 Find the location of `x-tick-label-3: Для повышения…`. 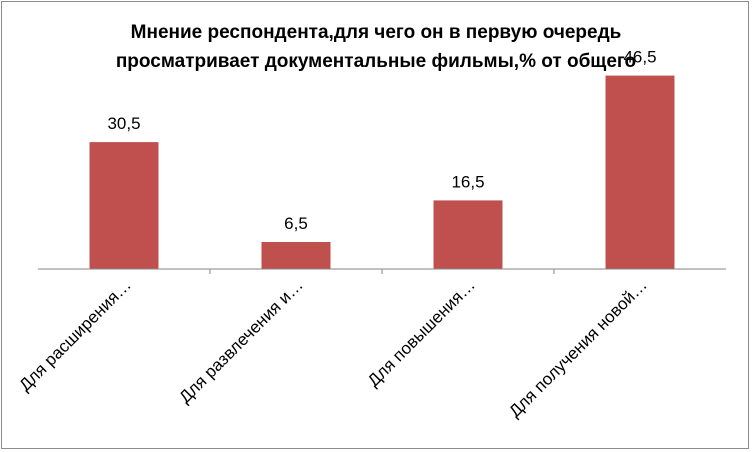

x-tick-label-3: Для повышения… is located at coordinates (421, 332).